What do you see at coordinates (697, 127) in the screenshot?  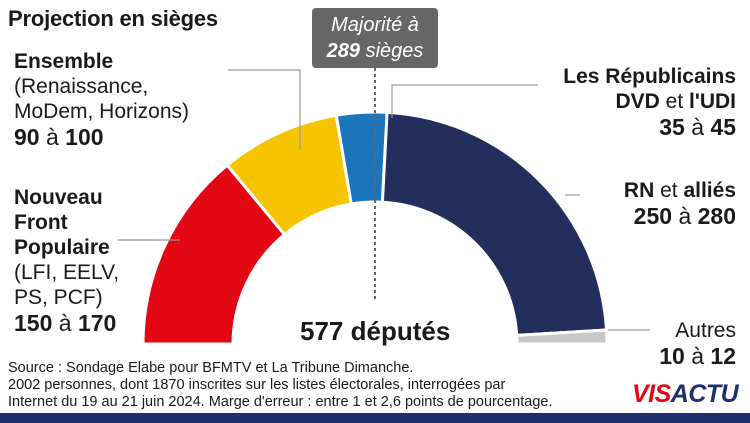 I see `lr-range: 35 à 45` at bounding box center [697, 127].